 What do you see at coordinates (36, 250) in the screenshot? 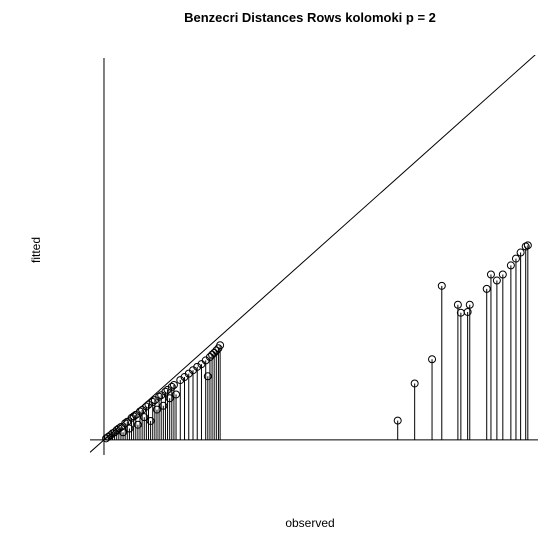
I see `y-axis-label: fitted` at bounding box center [36, 250].